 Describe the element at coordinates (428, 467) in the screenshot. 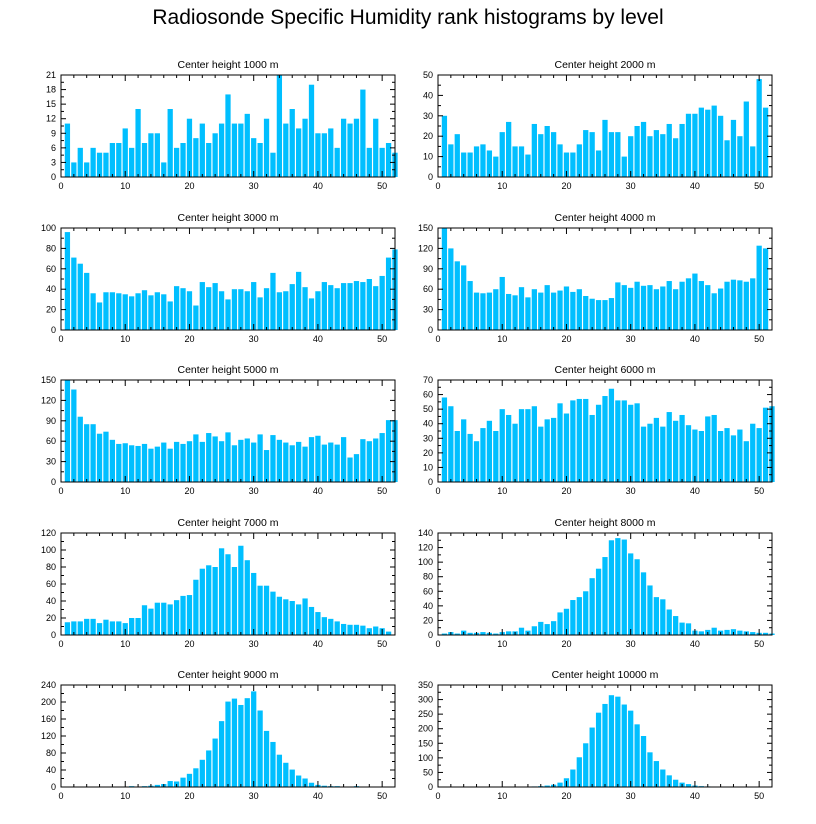

I see `y-tick-label: 10` at that location.